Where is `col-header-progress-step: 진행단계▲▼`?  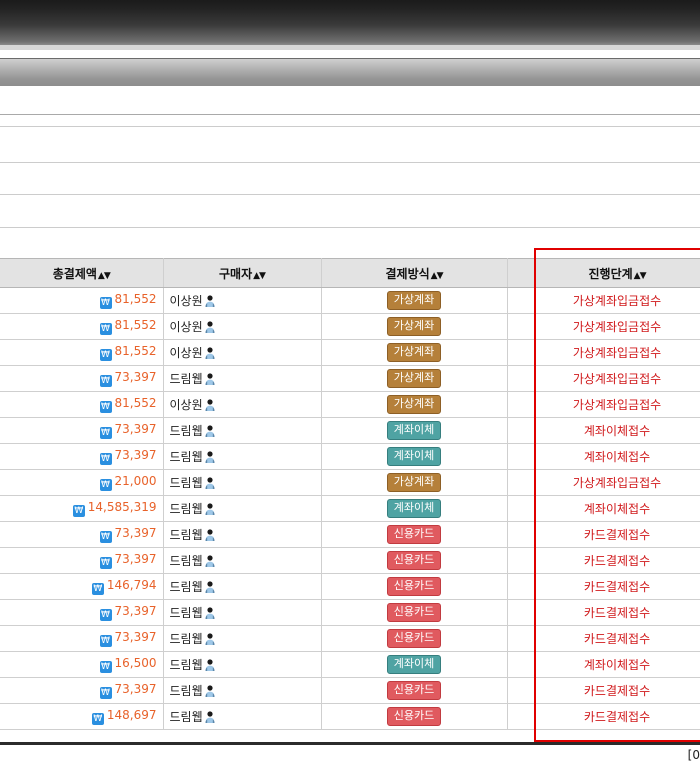
col-header-progress-step: 진행단계▲▼ is located at coordinates (617, 273).